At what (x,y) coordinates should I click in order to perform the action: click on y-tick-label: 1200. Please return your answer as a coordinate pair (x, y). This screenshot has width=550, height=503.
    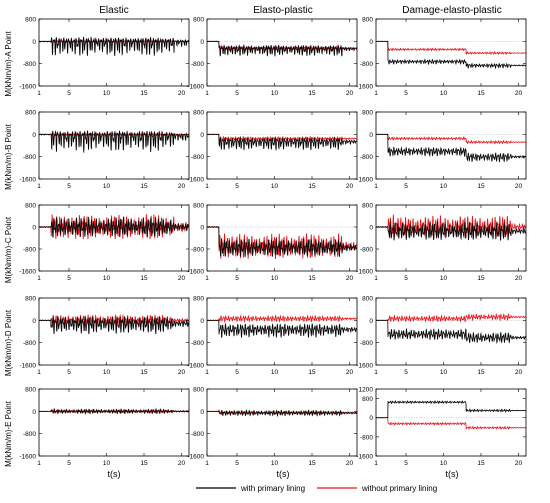
    Looking at the image, I should click on (366, 390).